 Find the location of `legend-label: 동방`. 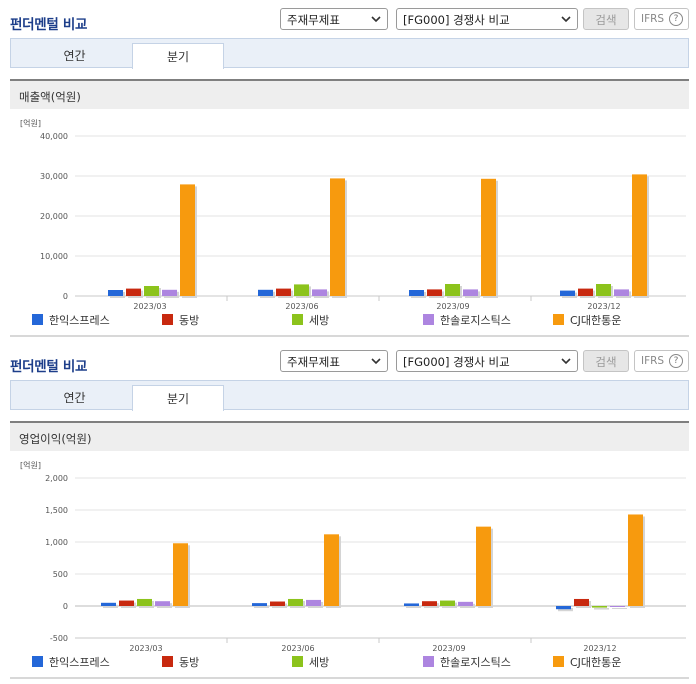

legend-label: 동방 is located at coordinates (189, 662).